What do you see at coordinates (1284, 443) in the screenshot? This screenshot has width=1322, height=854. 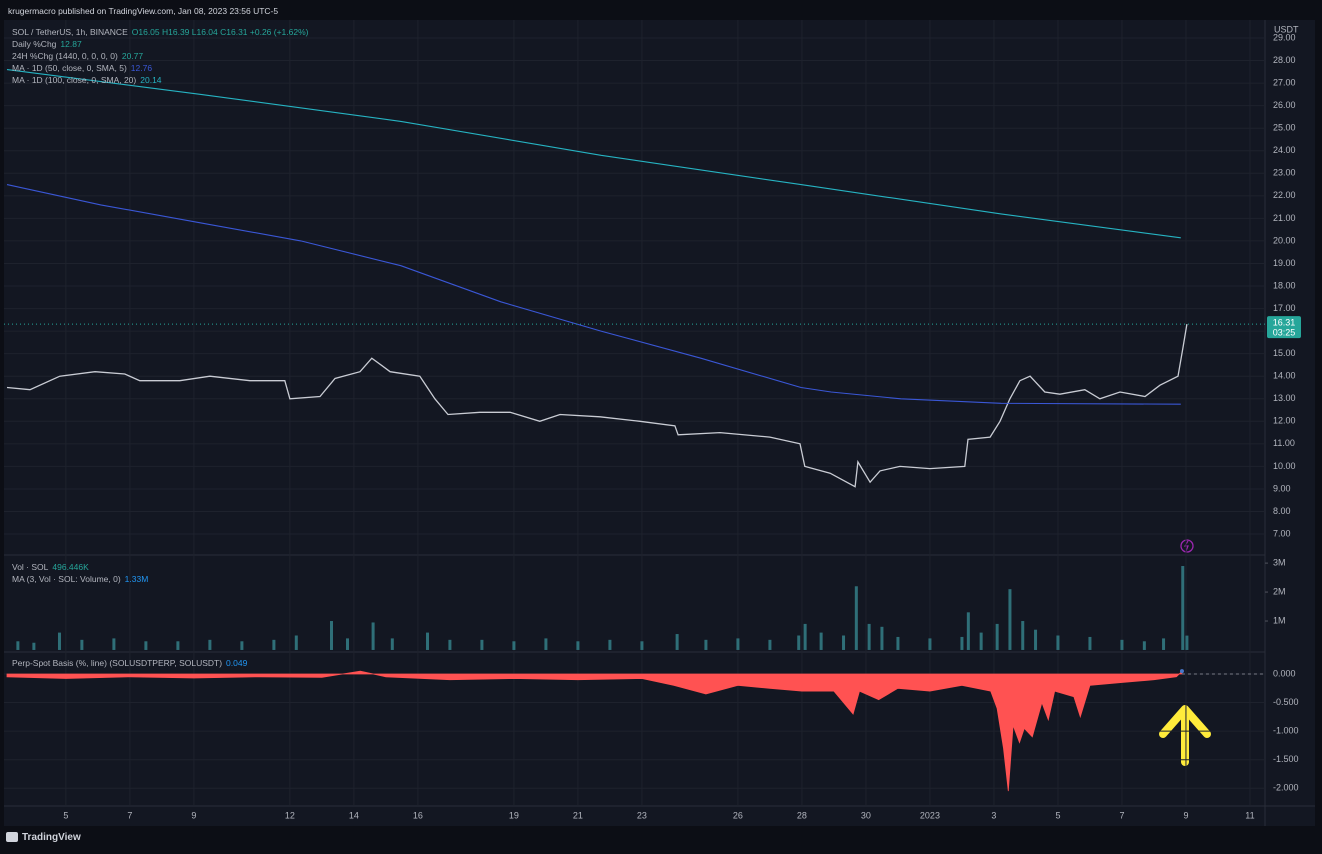 I see `y-tick-label: 11.00` at bounding box center [1284, 443].